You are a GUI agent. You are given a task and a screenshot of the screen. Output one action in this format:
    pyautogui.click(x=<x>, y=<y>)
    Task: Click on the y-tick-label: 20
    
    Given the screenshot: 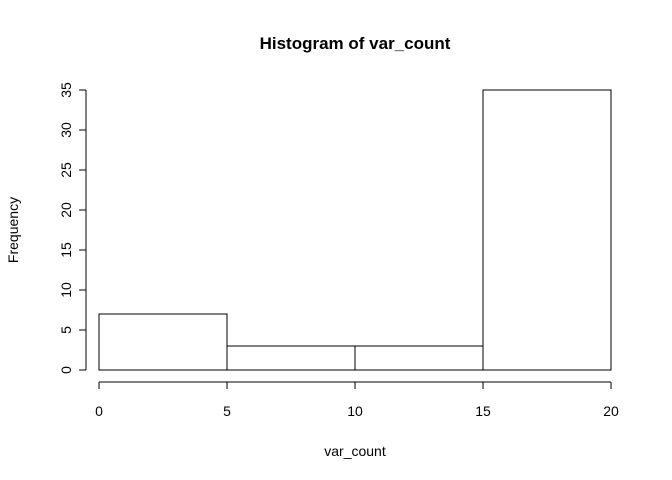 What is the action you would take?
    pyautogui.click(x=66, y=210)
    